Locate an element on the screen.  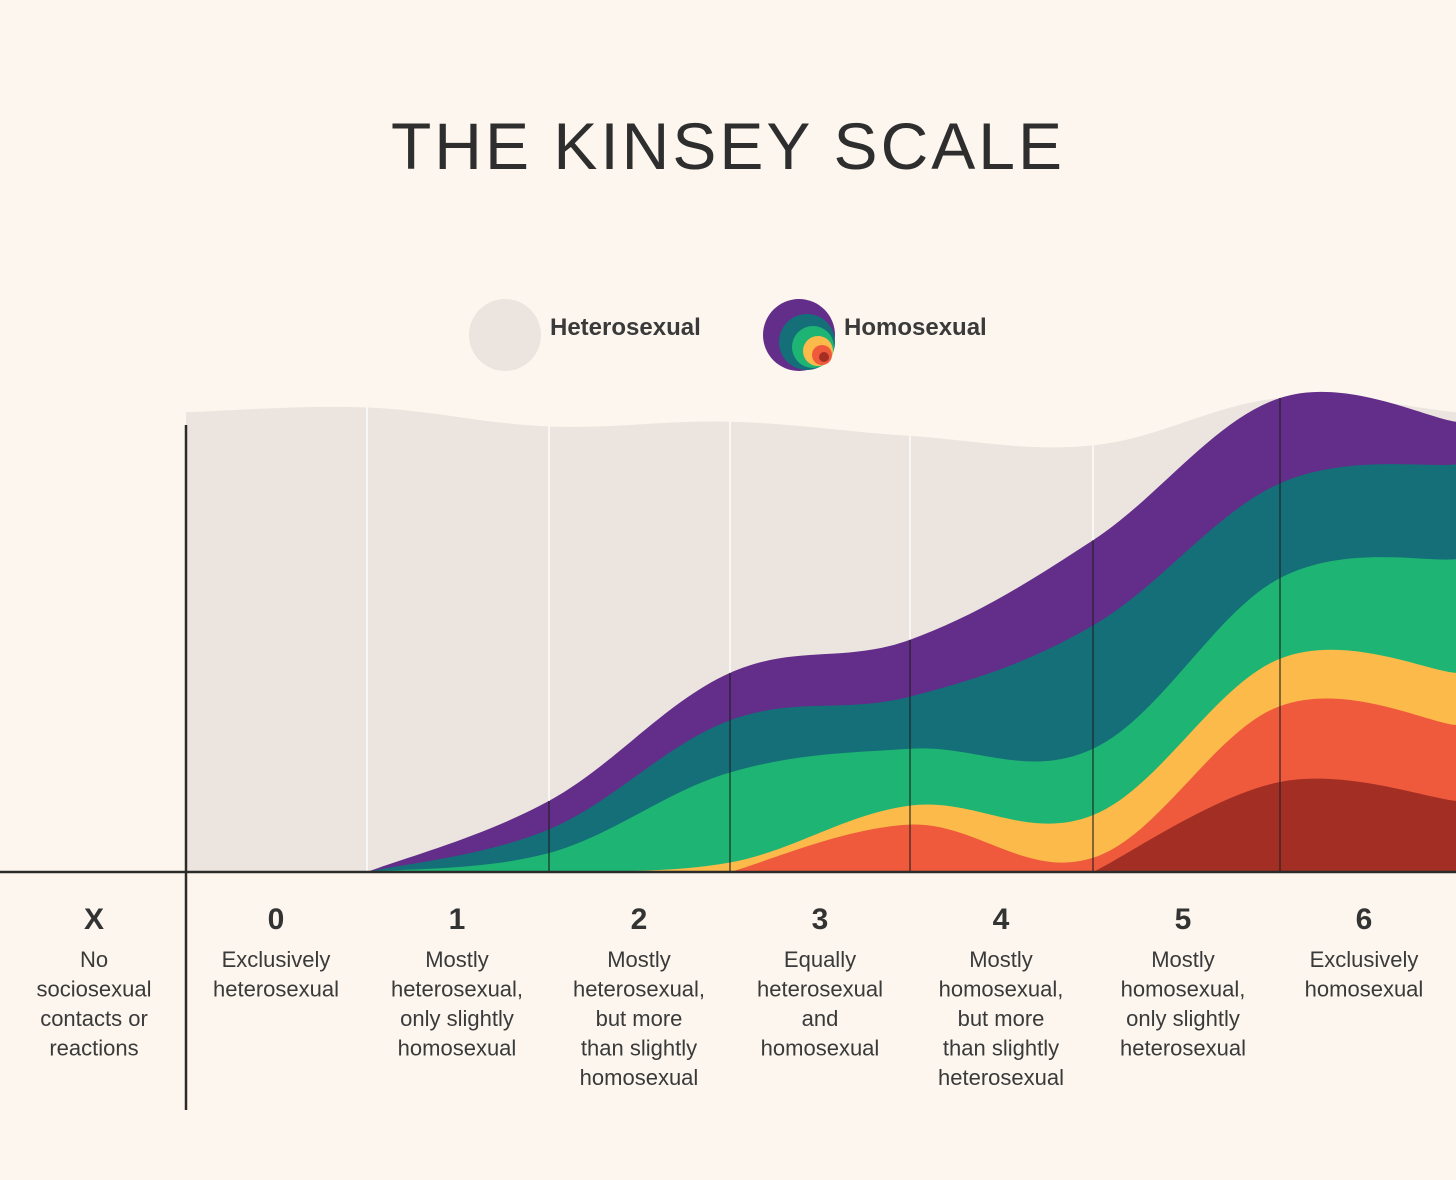
tick-description-x: reactions is located at coordinates (93, 1048).